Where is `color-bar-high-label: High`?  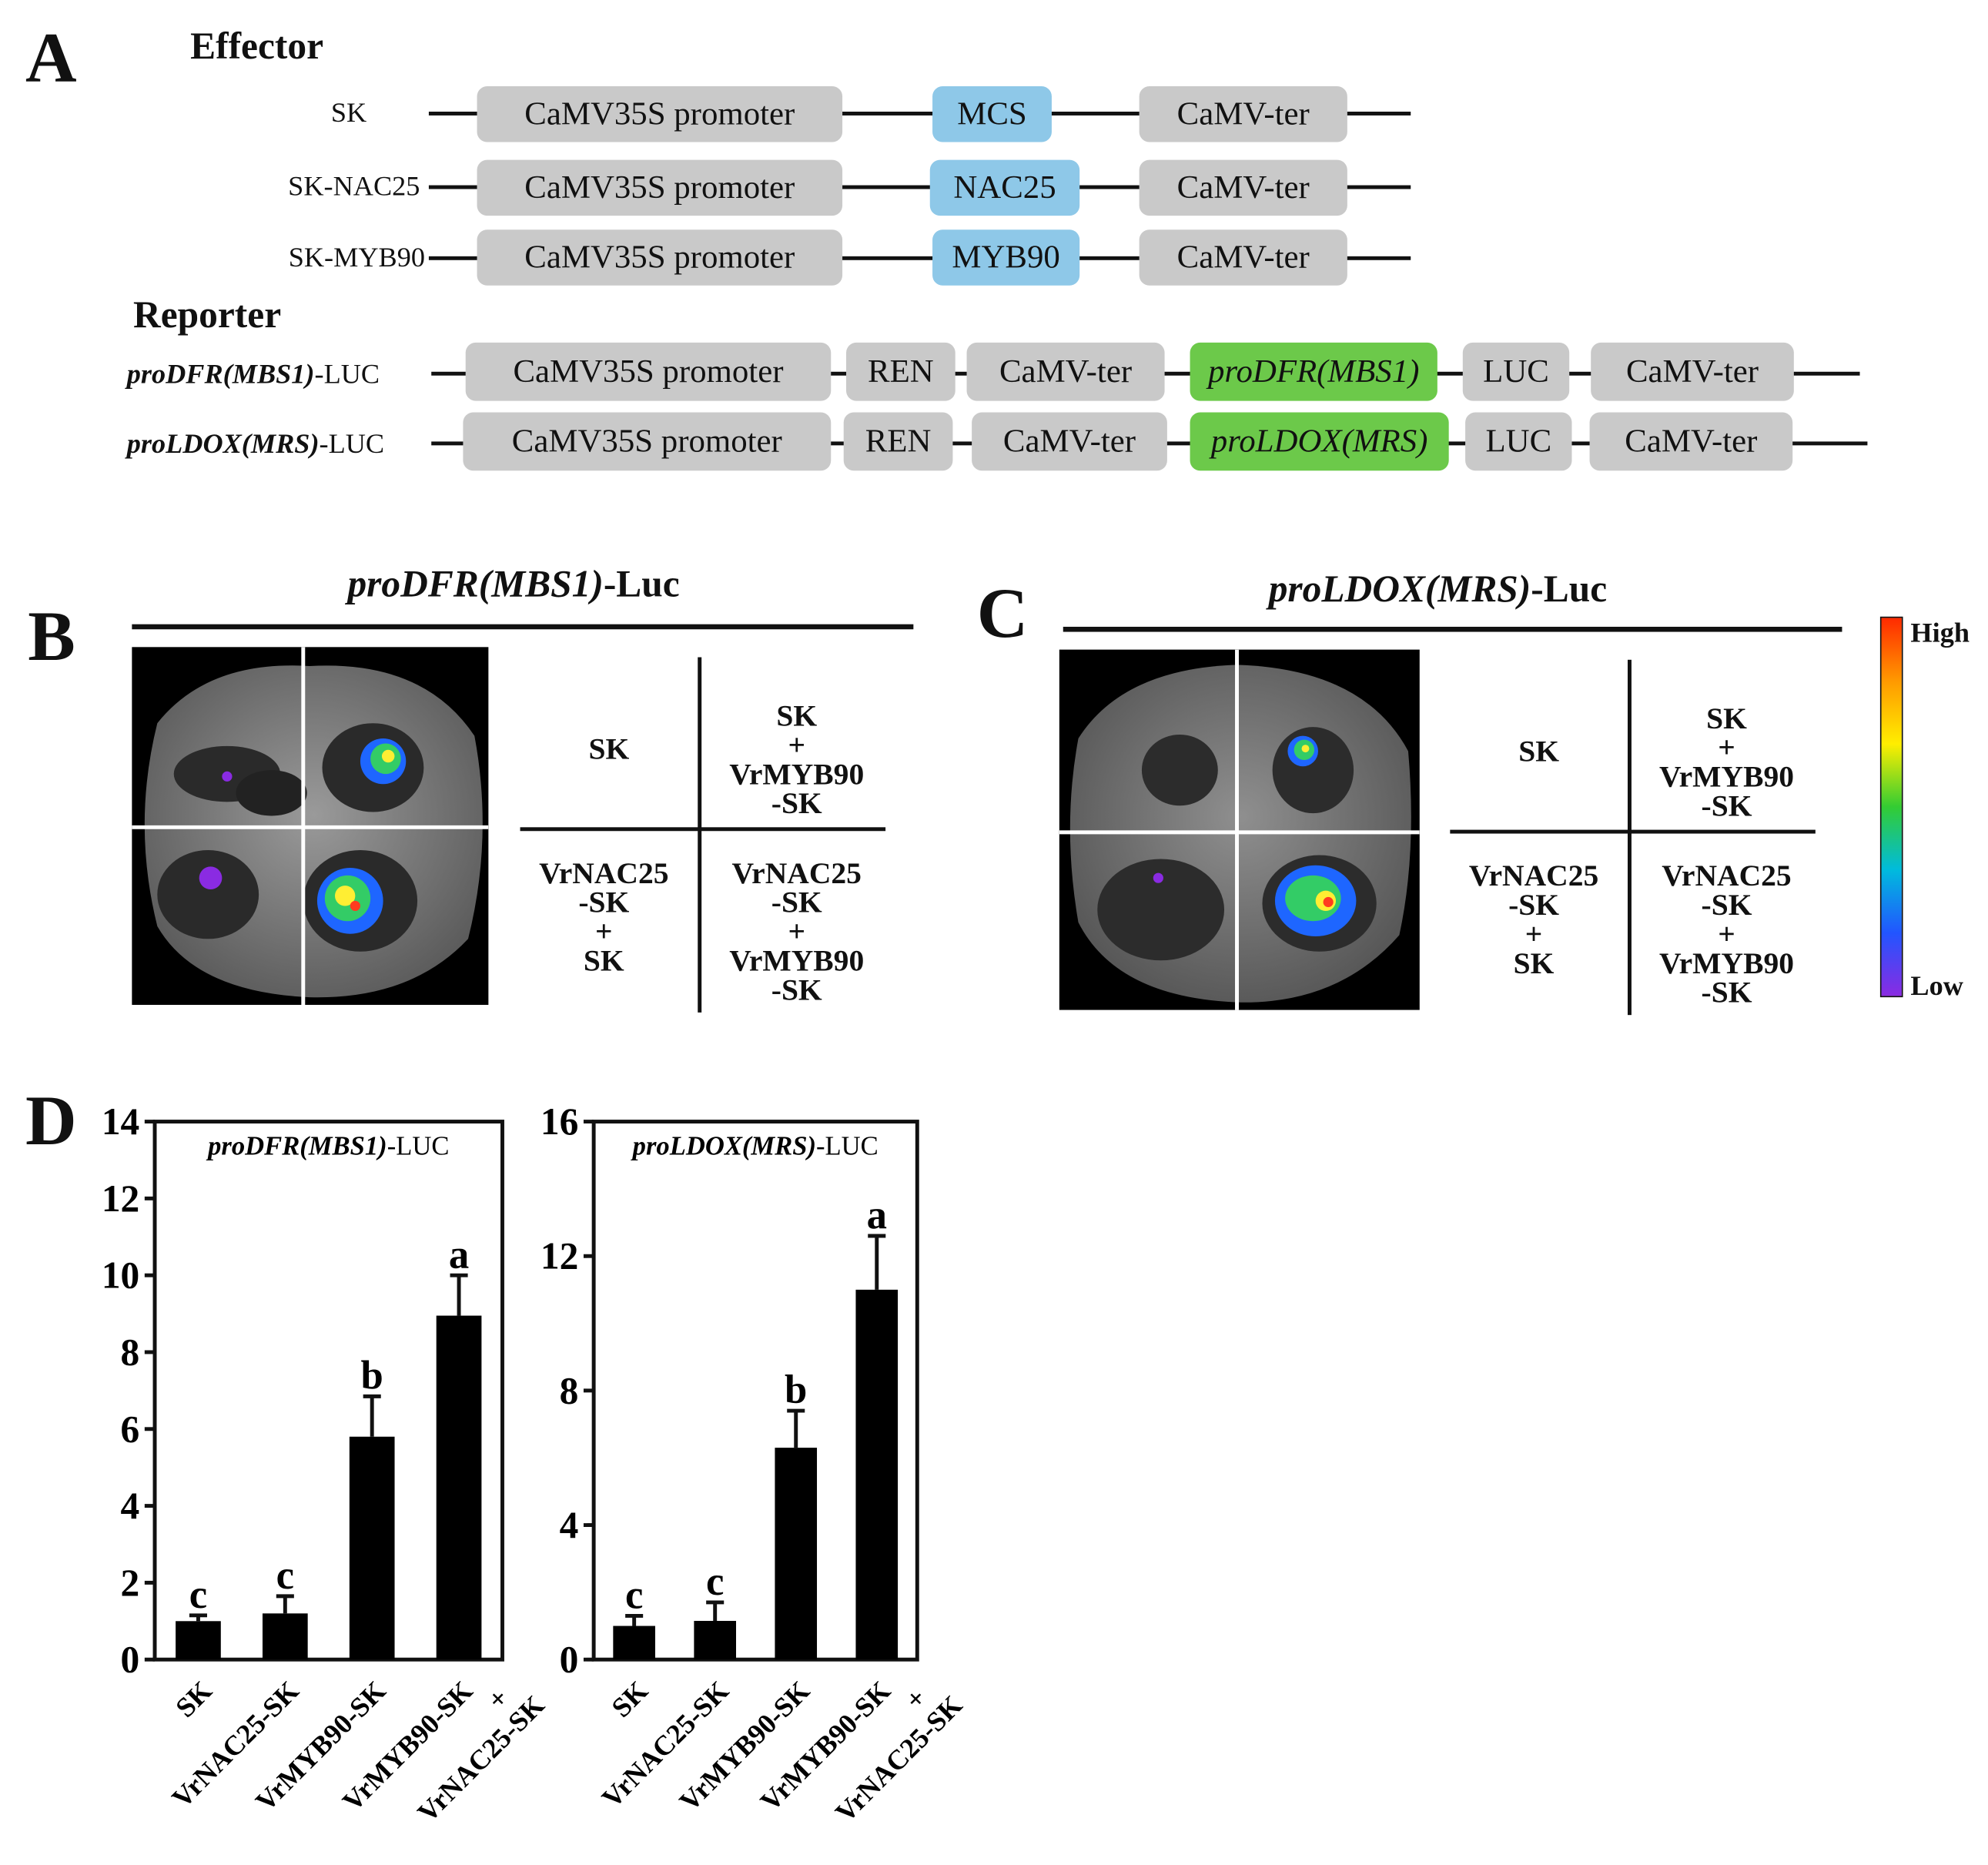 color-bar-high-label: High is located at coordinates (1940, 632).